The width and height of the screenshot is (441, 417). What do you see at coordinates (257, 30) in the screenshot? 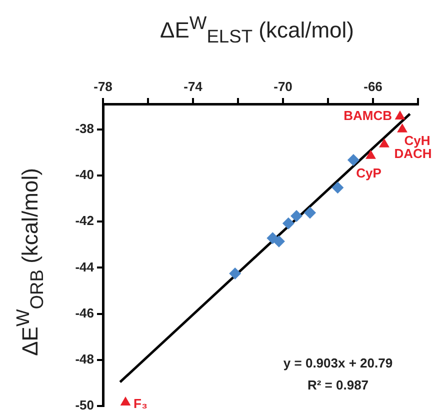
I see `x-axis-title: ΔE$^{W}$$_{ELST}$ (kcal/mol)` at bounding box center [257, 30].